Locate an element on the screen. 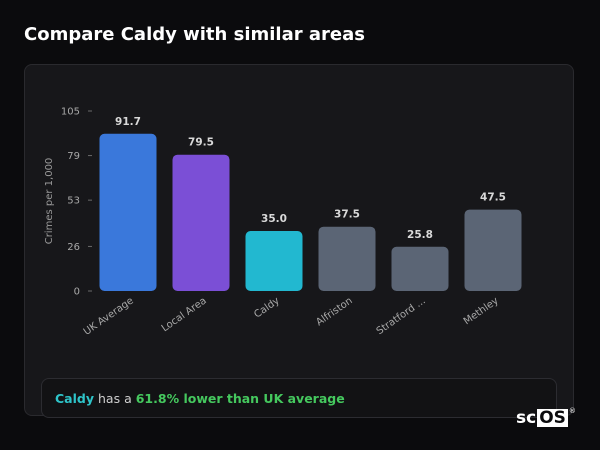 This screenshot has height=450, width=600. y-tick-label: 0 is located at coordinates (77, 292).